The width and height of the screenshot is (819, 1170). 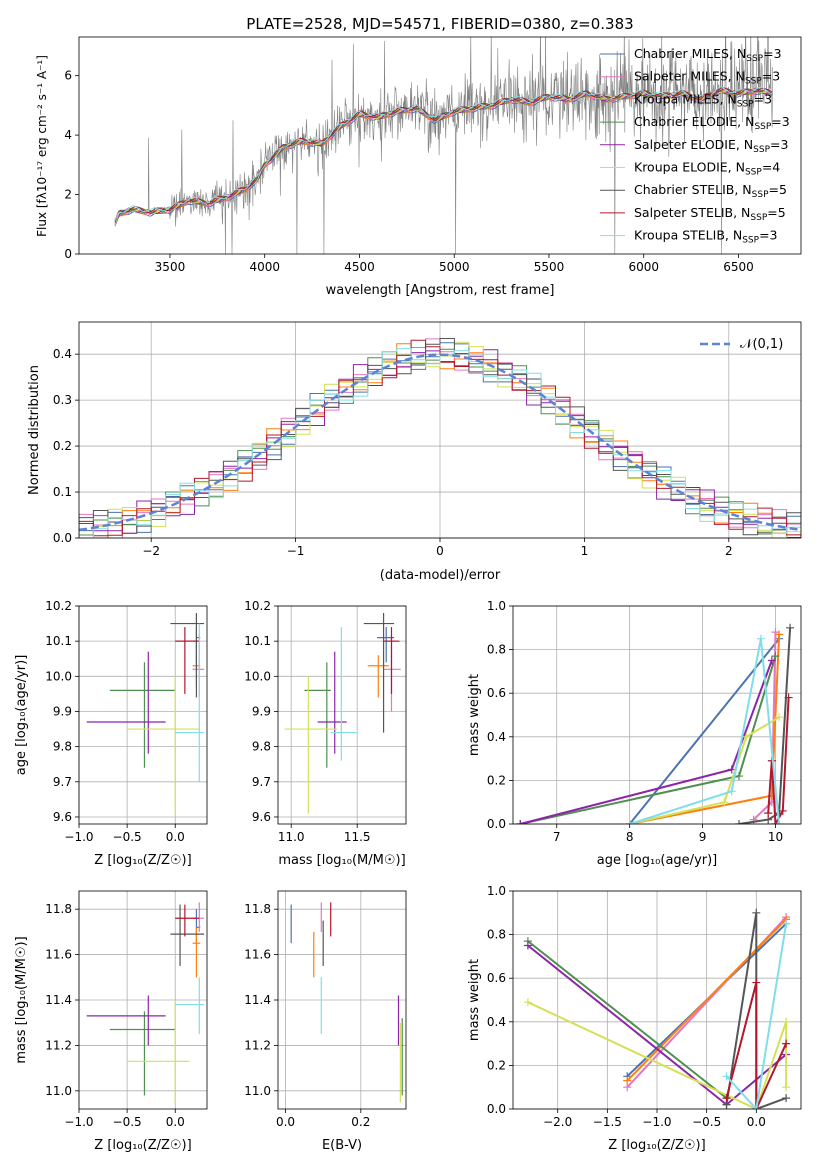 I want to click on x-tick-label: 6500, so click(x=738, y=267).